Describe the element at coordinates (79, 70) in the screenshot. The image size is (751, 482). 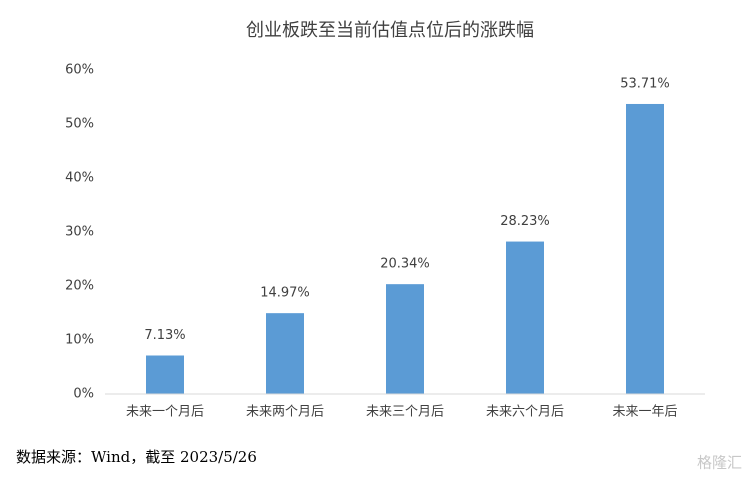
I see `y-tick-label: 60%` at that location.